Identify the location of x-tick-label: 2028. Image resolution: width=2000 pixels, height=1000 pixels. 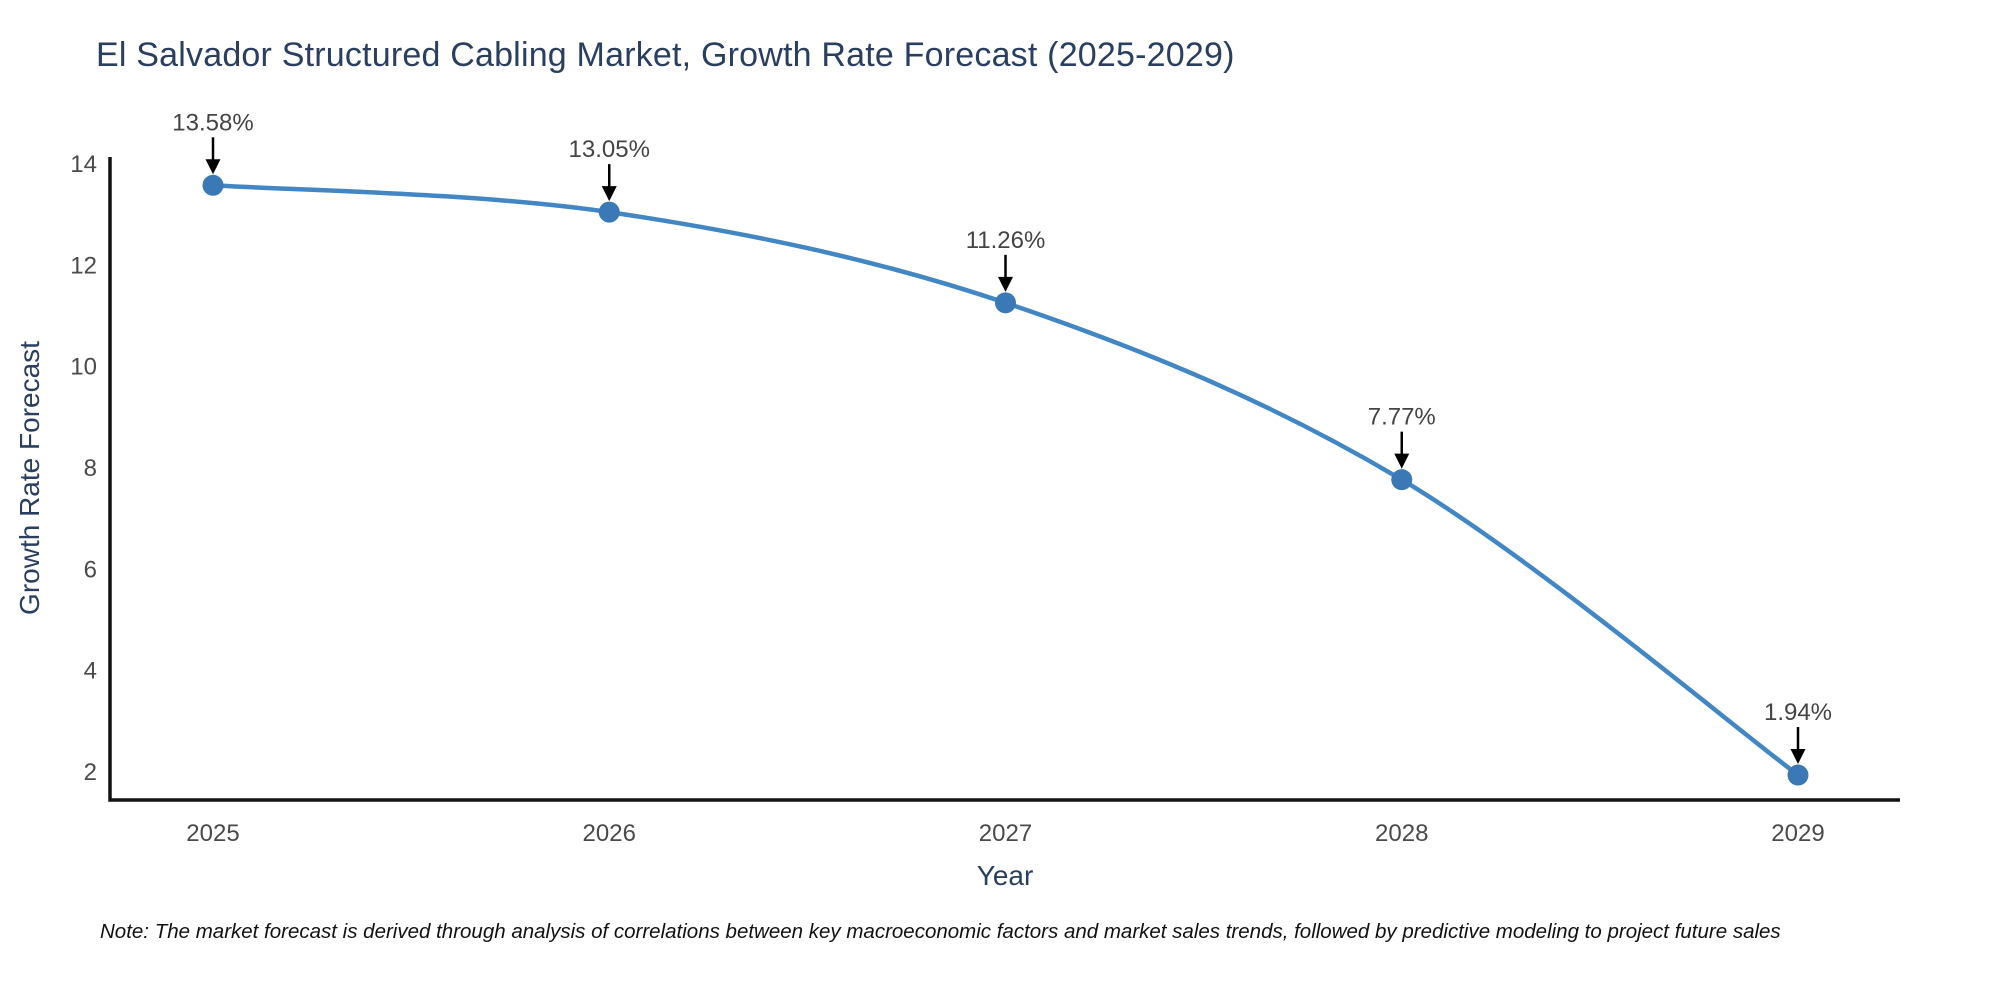
(1401, 833).